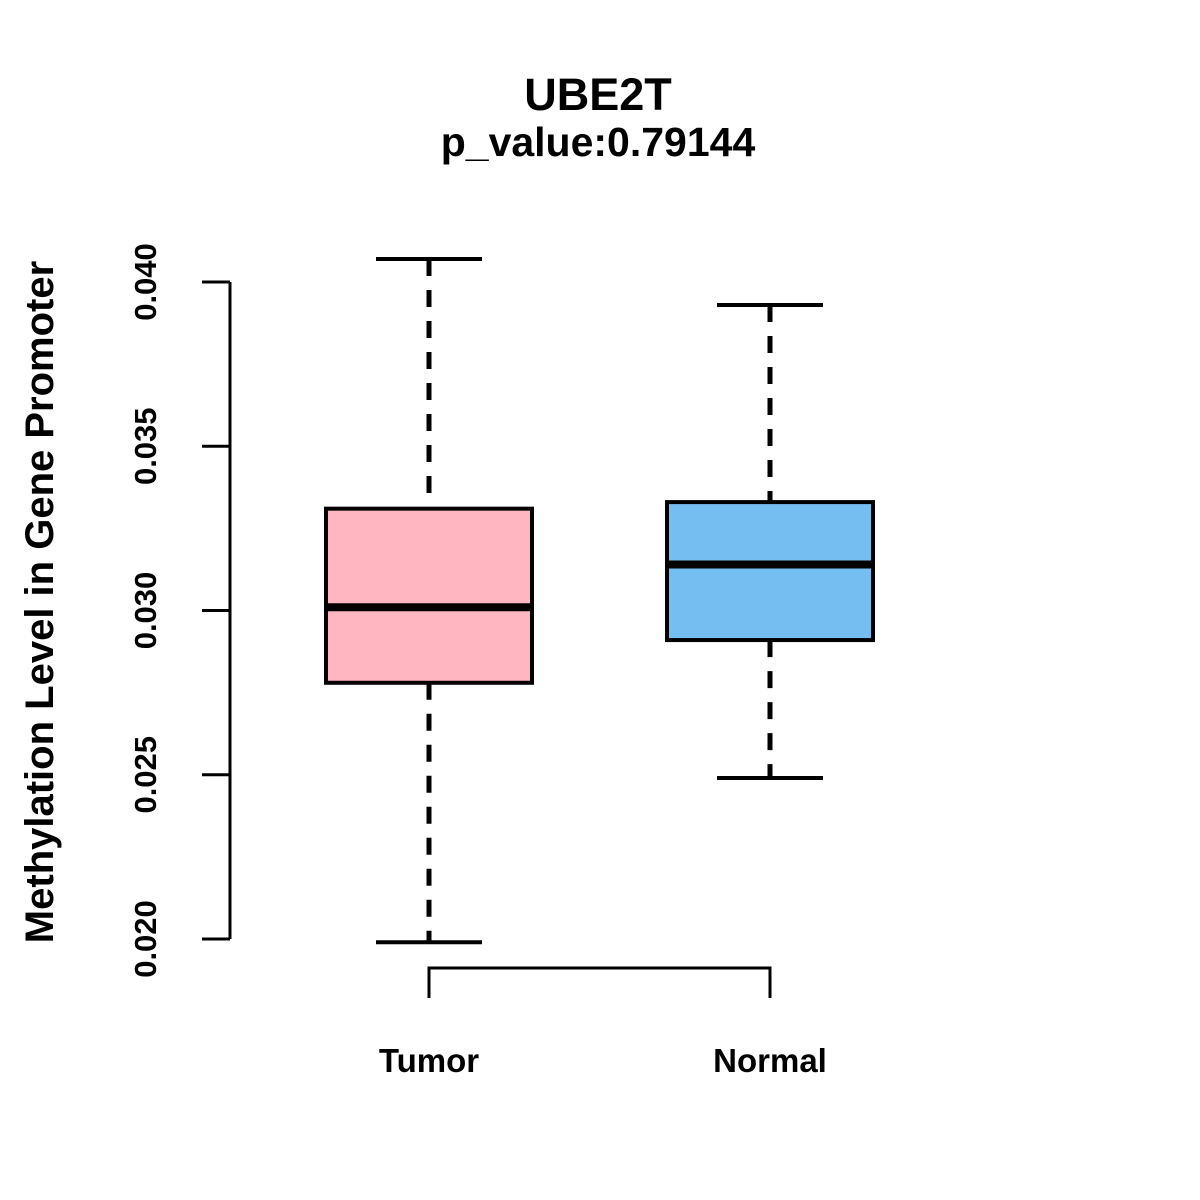 The height and width of the screenshot is (1200, 1200). What do you see at coordinates (145, 282) in the screenshot?
I see `y-axis-tick-label: 0.040` at bounding box center [145, 282].